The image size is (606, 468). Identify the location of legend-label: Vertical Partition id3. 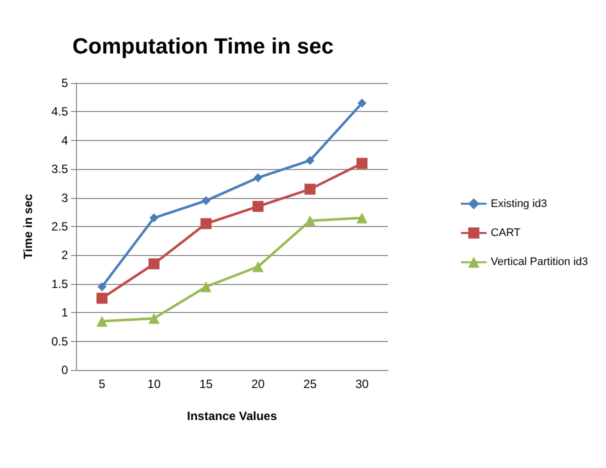
(539, 262).